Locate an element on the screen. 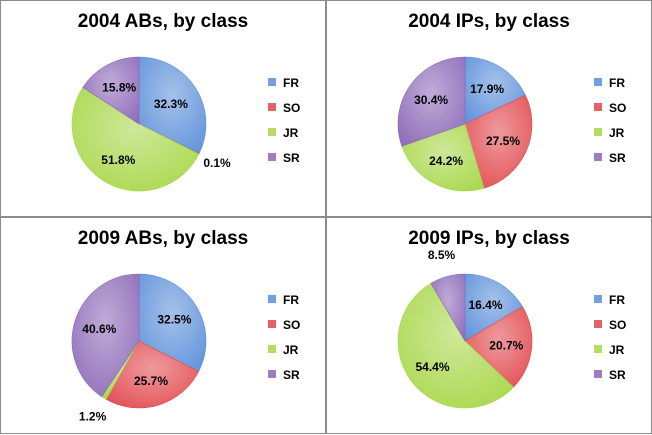 Image resolution: width=652 pixels, height=435 pixels. chart-title: 2004 ABs, by class is located at coordinates (163, 21).